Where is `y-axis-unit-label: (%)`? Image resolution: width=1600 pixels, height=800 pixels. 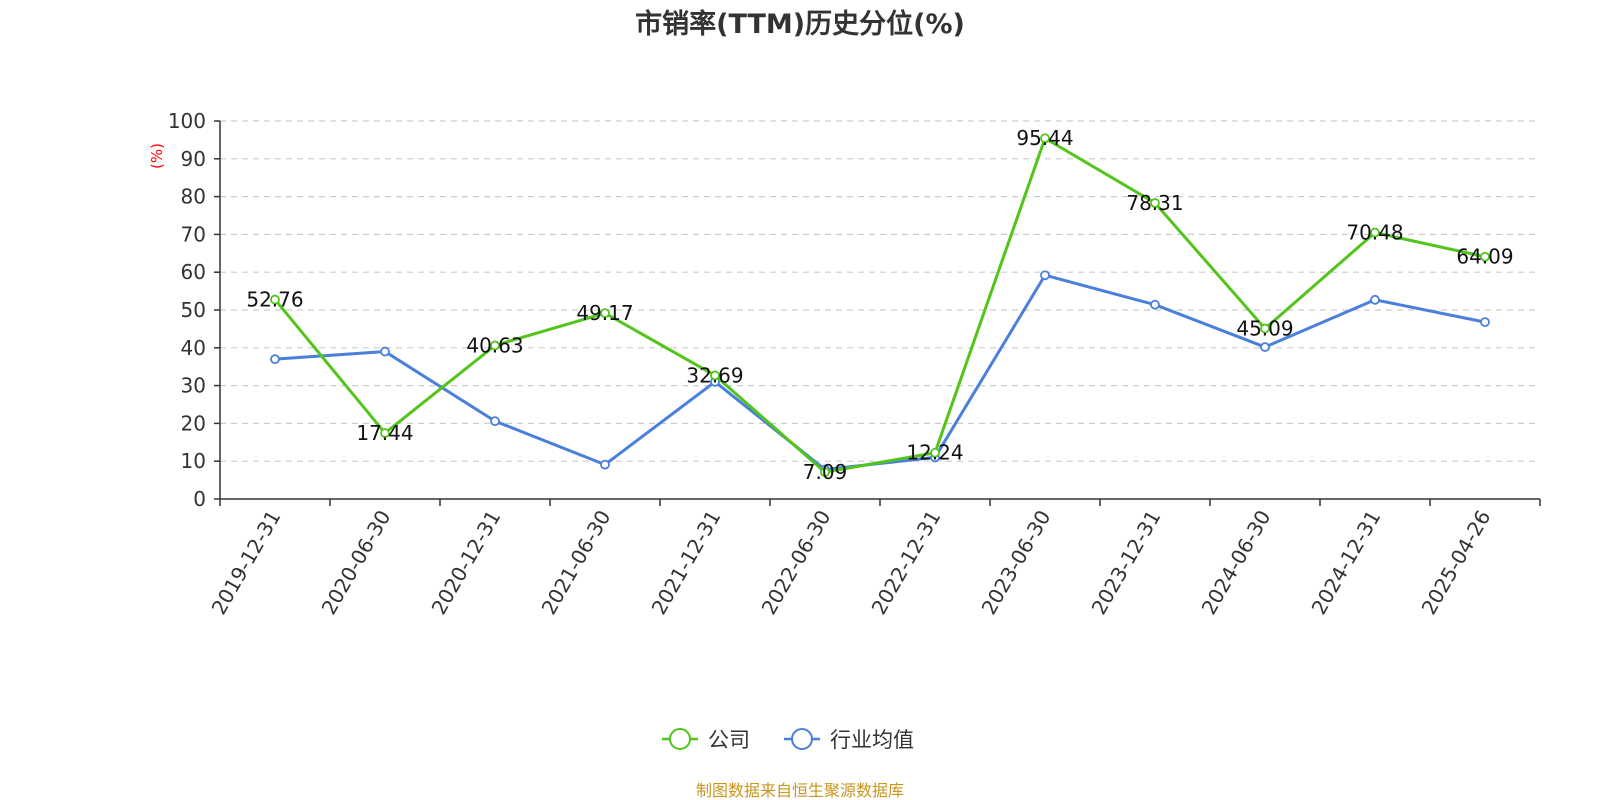 y-axis-unit-label: (%) is located at coordinates (157, 156).